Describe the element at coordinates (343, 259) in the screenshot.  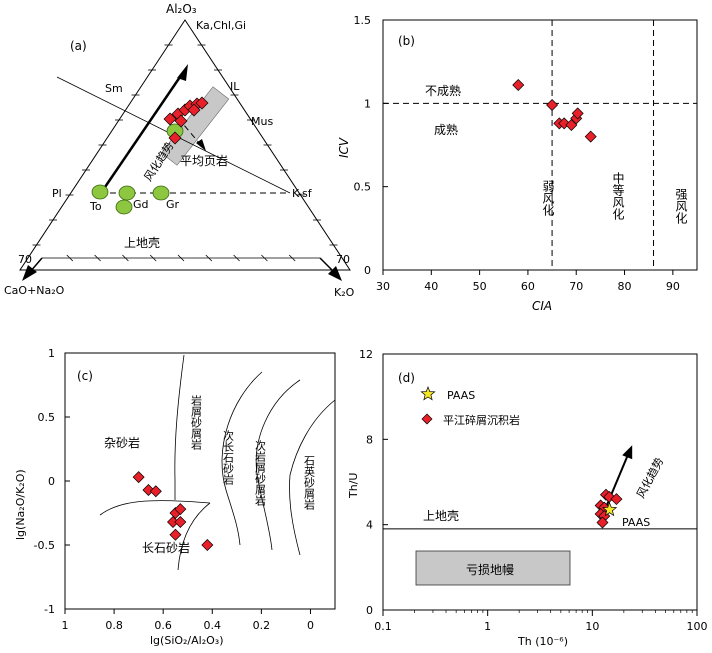
I see `label-70-right: 70` at that location.